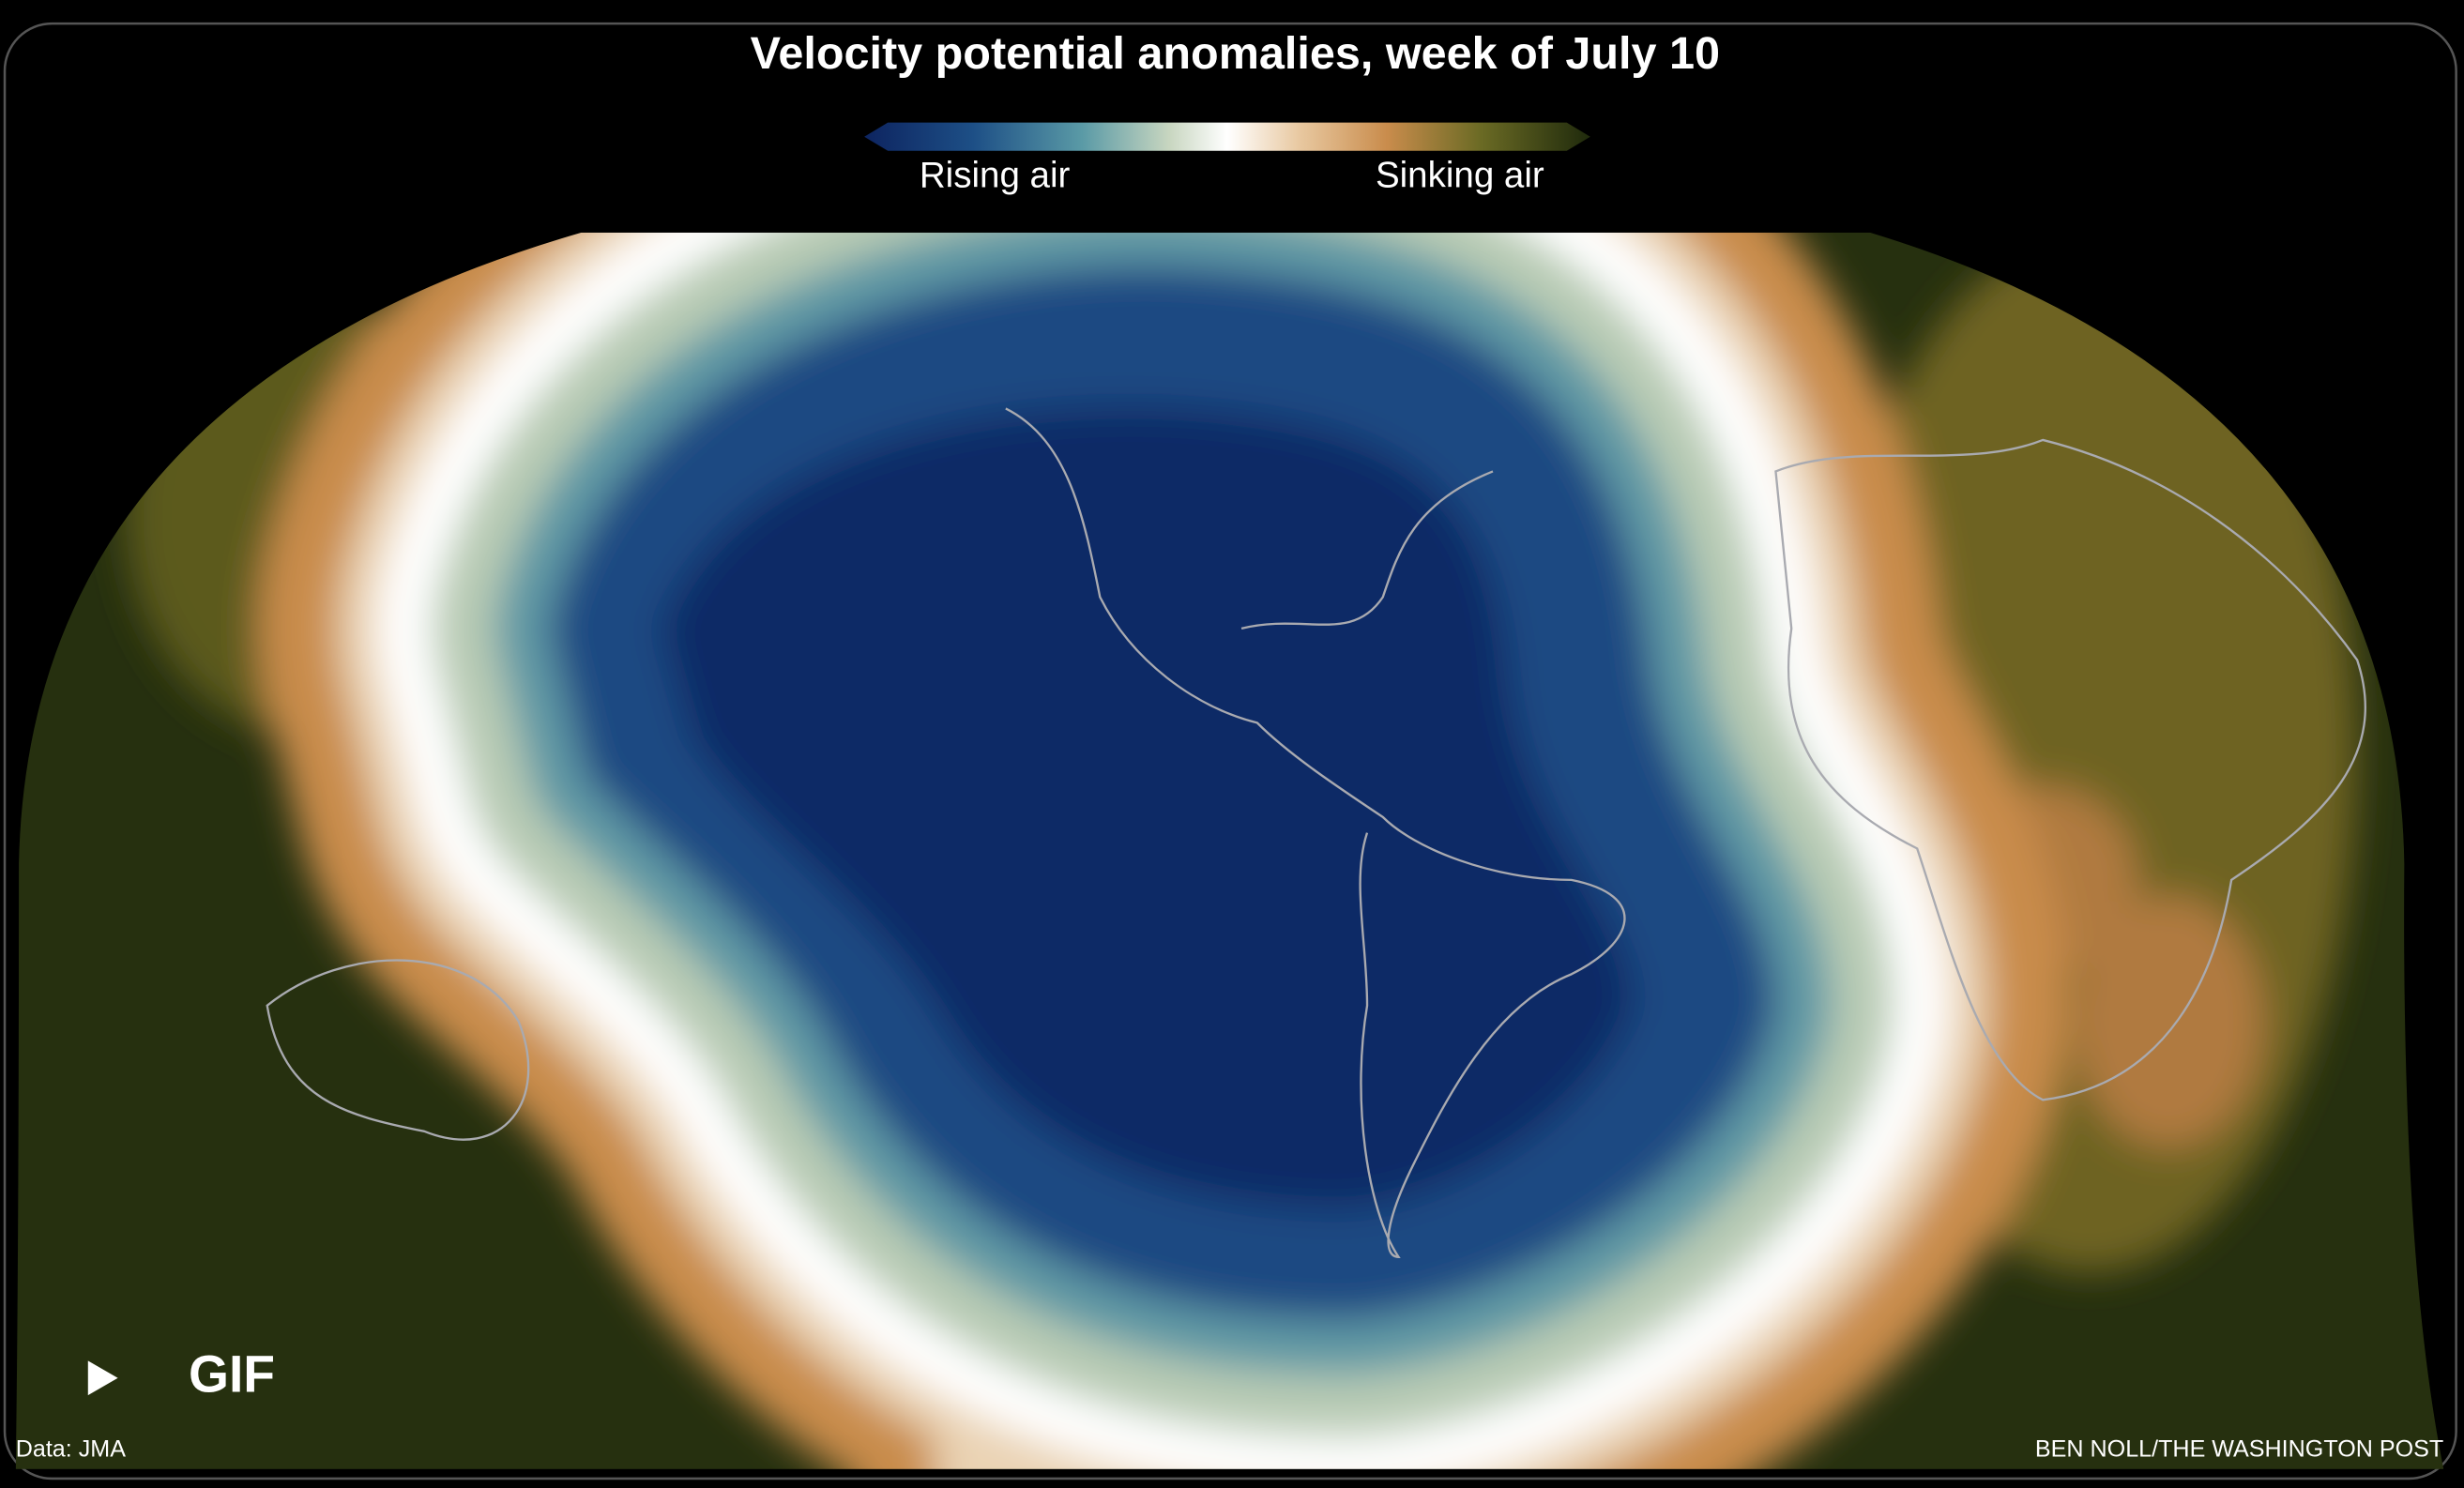 Image resolution: width=2464 pixels, height=1488 pixels. What do you see at coordinates (996, 175) in the screenshot?
I see `legend-low-label: Rising air` at bounding box center [996, 175].